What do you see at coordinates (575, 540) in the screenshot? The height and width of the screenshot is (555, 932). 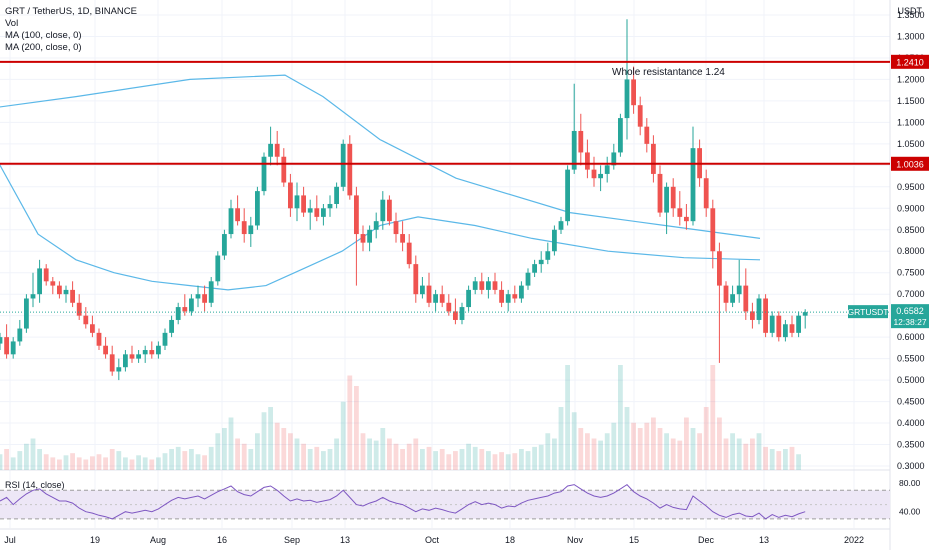 I see `time-axis-tick: Nov` at bounding box center [575, 540].